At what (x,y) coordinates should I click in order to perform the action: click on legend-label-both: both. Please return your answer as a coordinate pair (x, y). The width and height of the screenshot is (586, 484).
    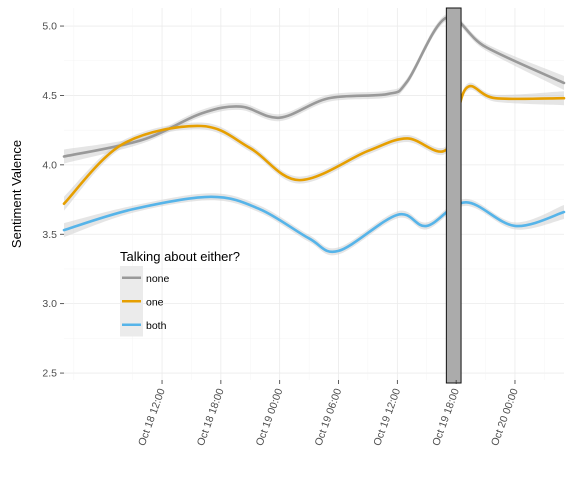
    Looking at the image, I should click on (156, 326).